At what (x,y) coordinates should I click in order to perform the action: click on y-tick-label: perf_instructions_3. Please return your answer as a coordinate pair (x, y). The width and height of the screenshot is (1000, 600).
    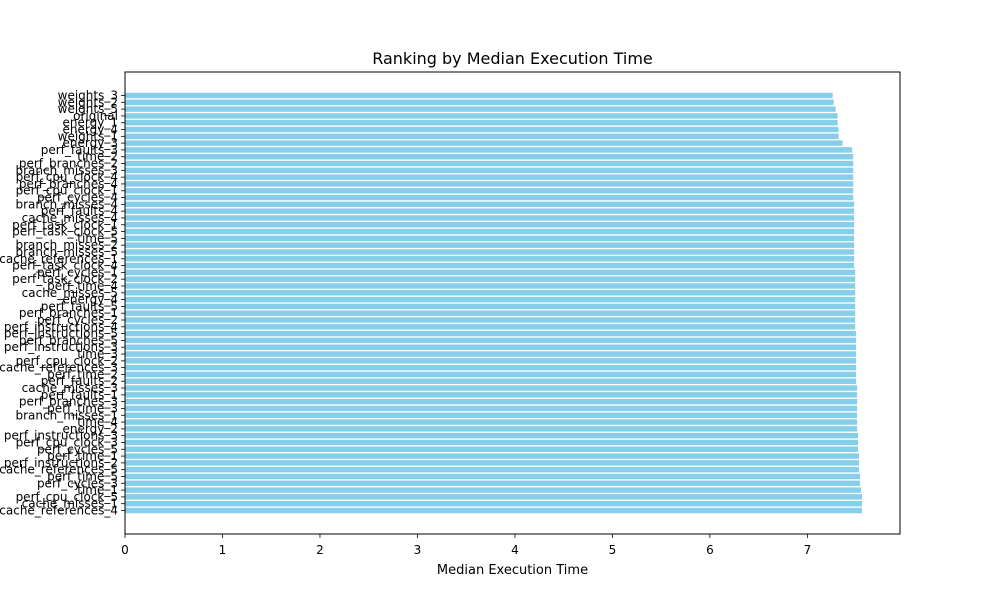
    Looking at the image, I should click on (61, 347).